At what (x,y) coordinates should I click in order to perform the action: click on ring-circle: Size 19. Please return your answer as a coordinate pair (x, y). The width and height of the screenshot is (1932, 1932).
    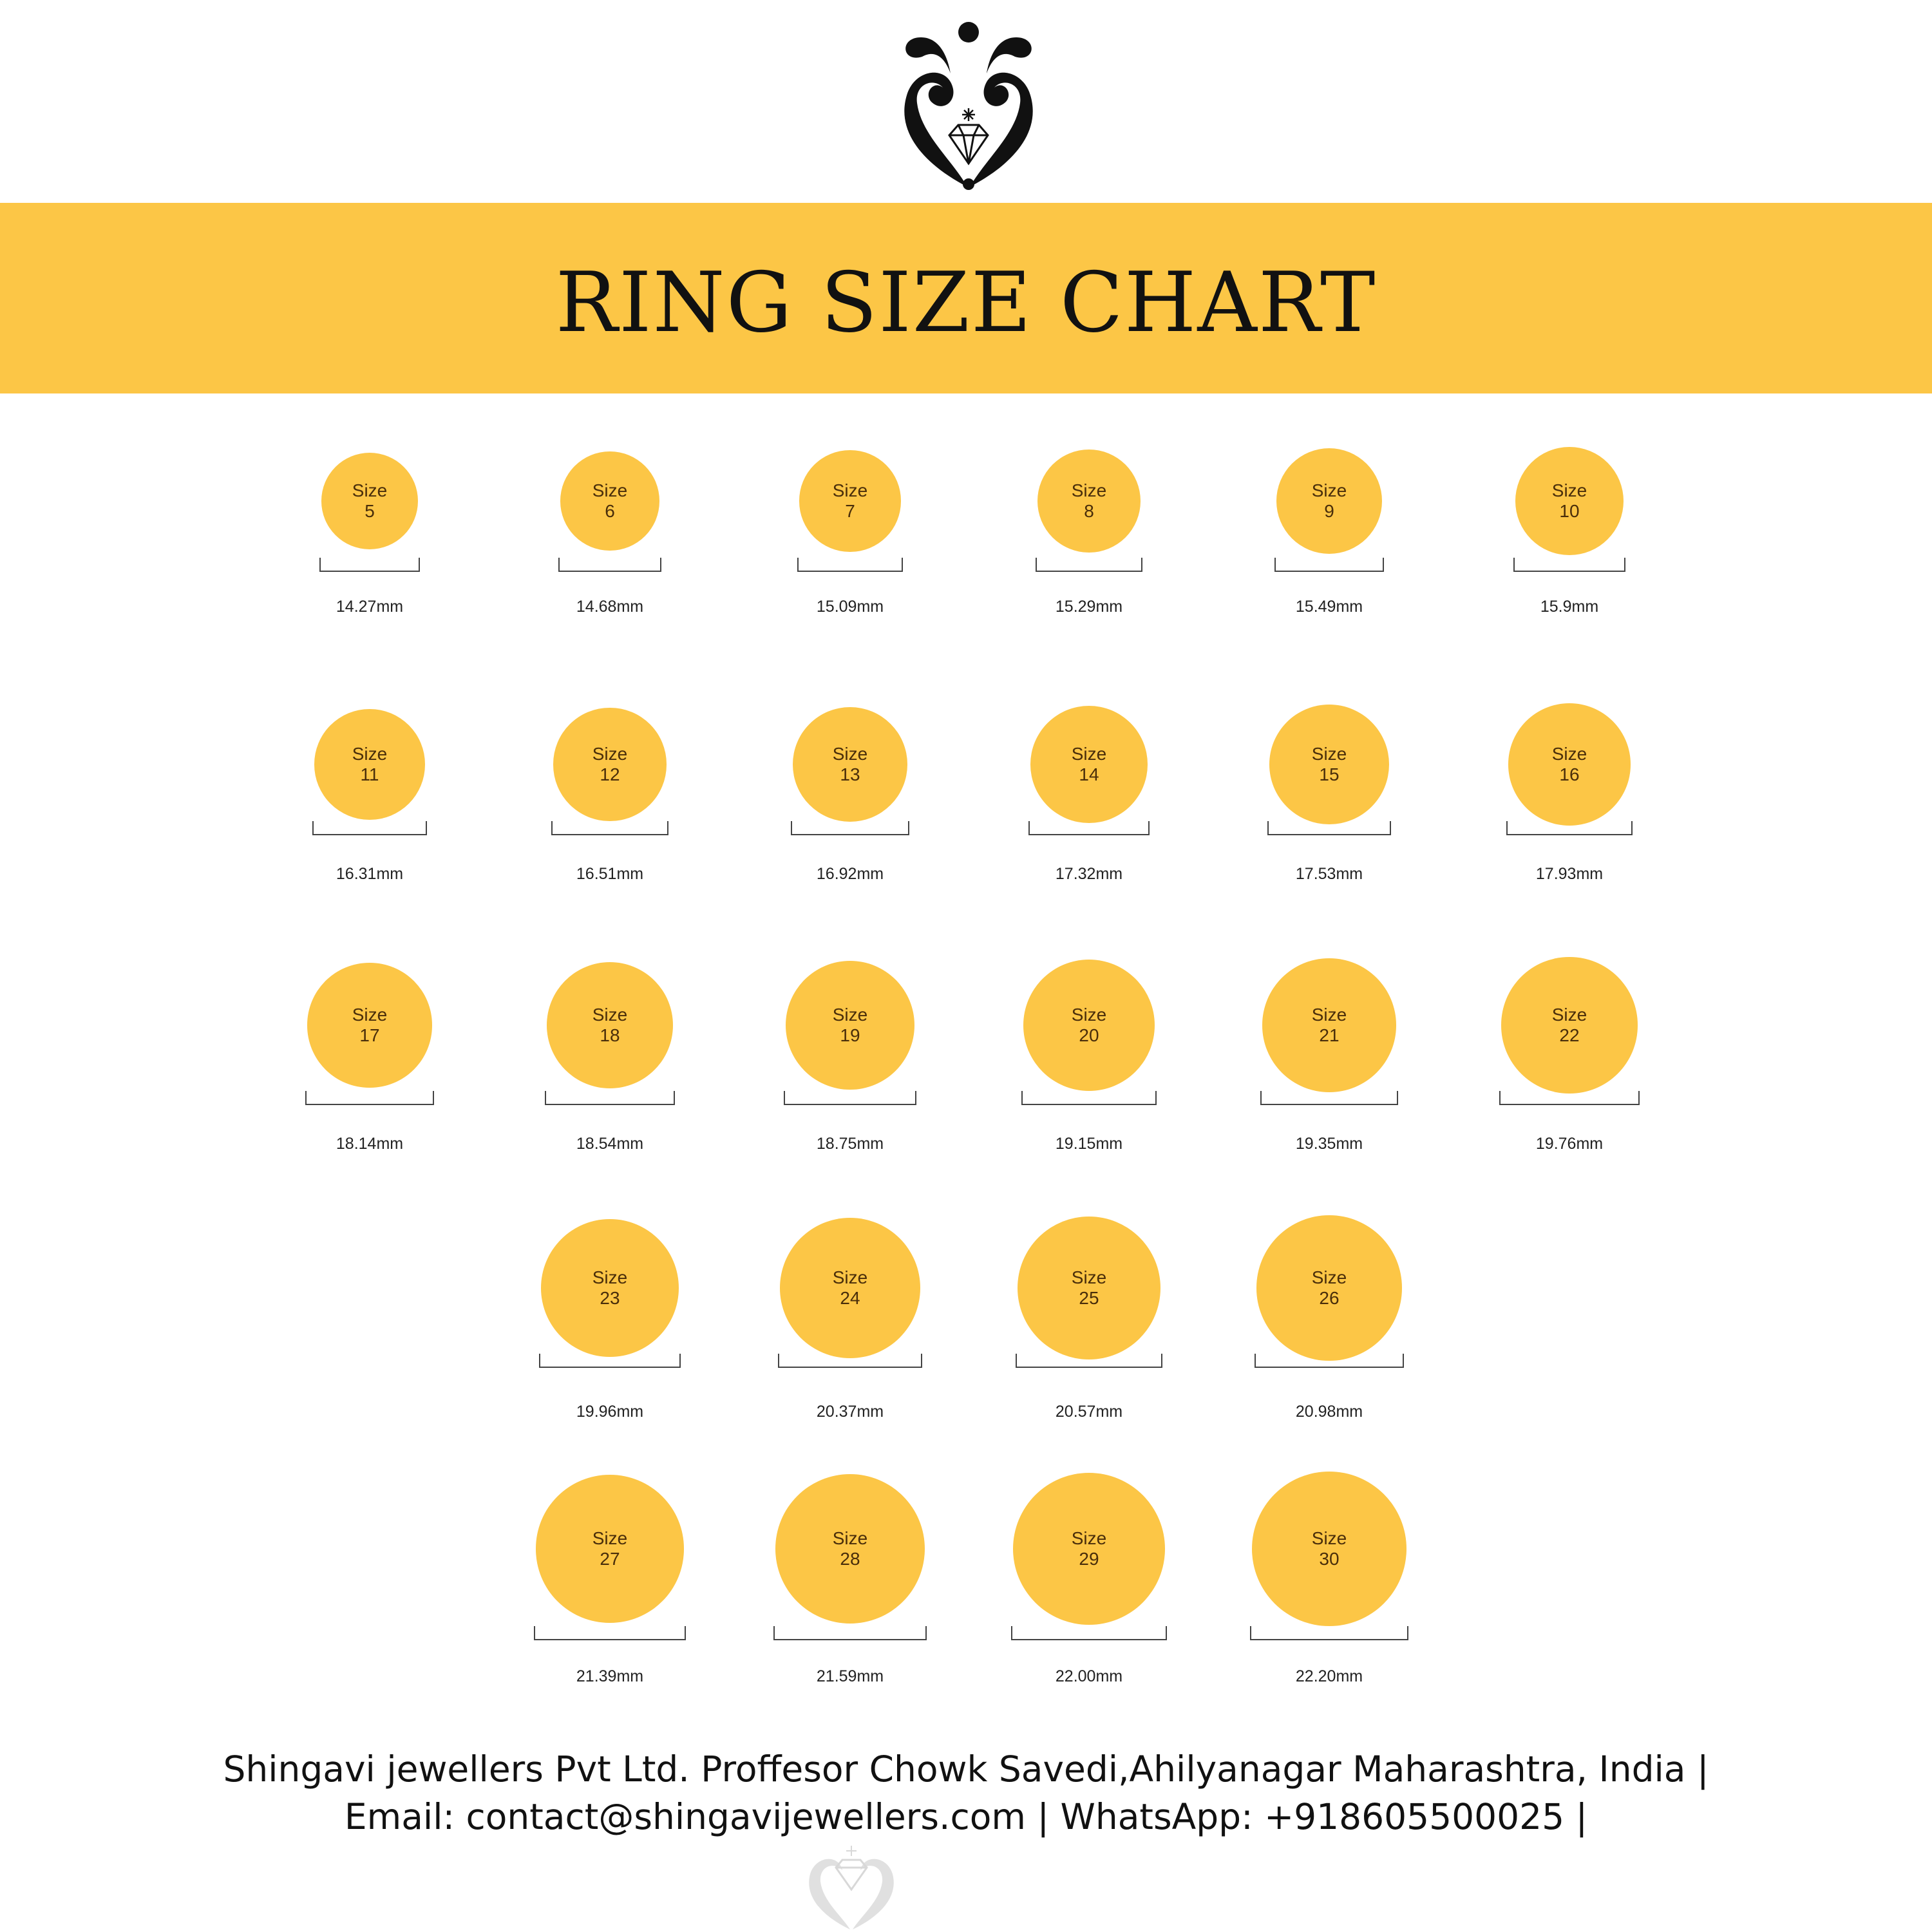
    Looking at the image, I should click on (850, 1025).